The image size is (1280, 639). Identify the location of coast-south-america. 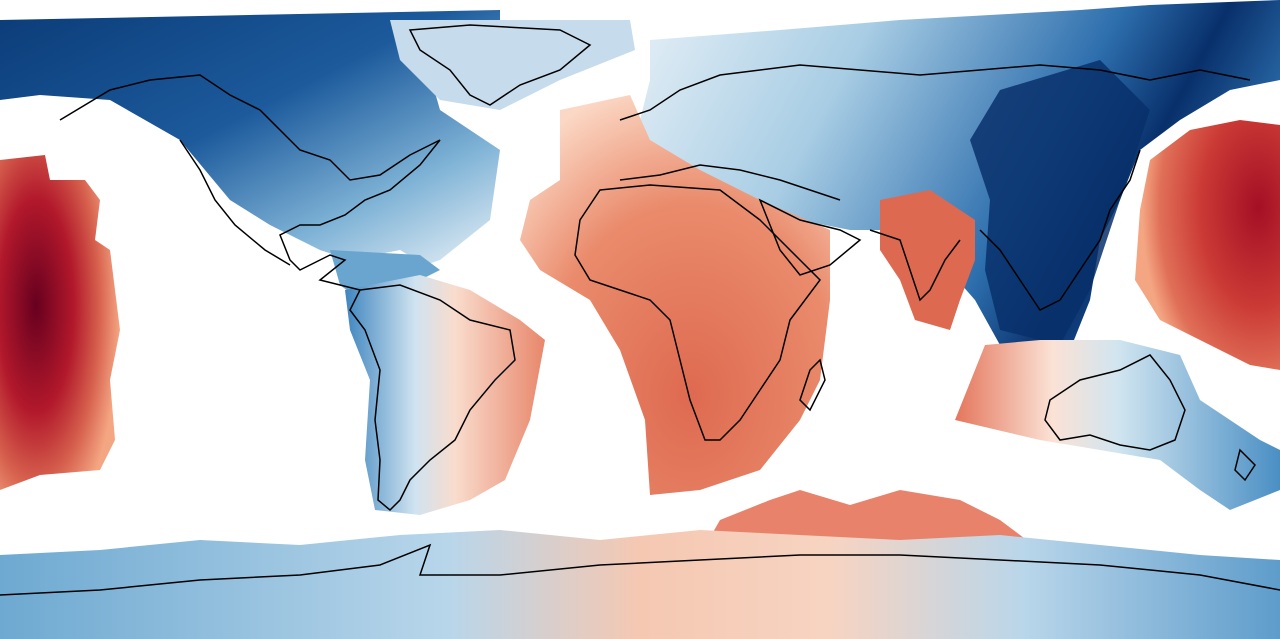
(432, 398).